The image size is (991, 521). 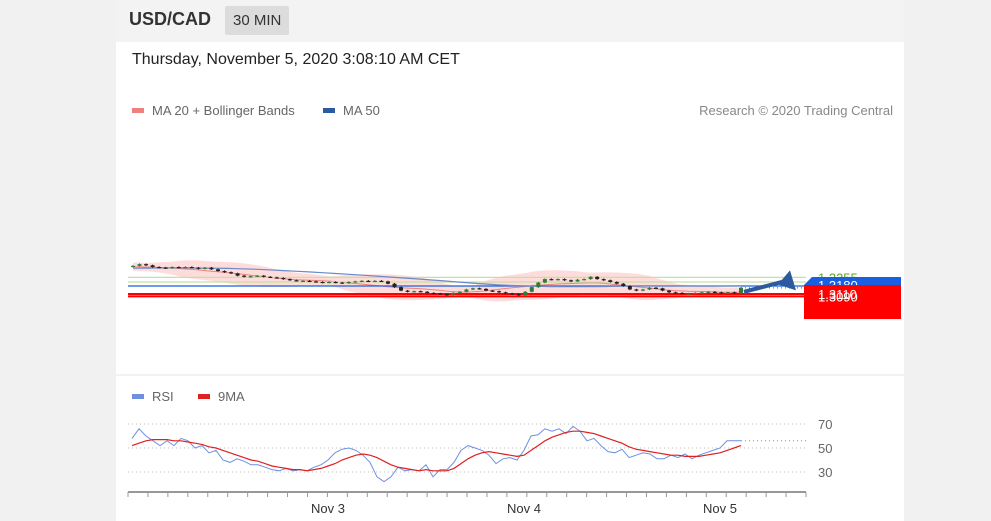 I want to click on support-label-1: 1.3110, so click(x=837, y=294).